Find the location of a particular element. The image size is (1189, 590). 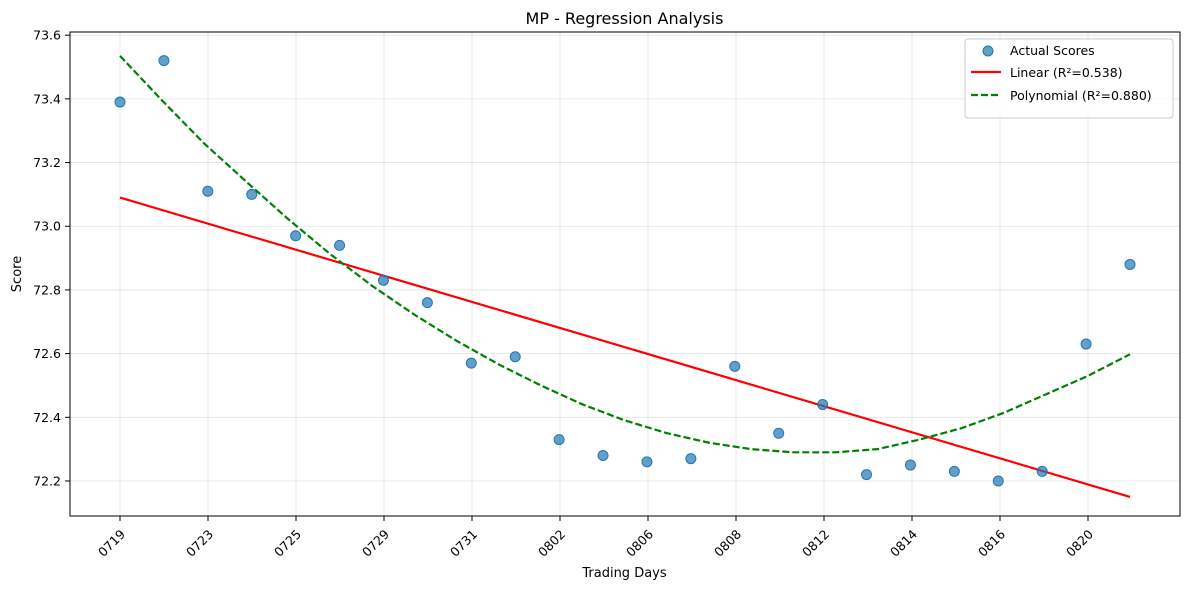

x-tick-label: 0729 is located at coordinates (375, 542).